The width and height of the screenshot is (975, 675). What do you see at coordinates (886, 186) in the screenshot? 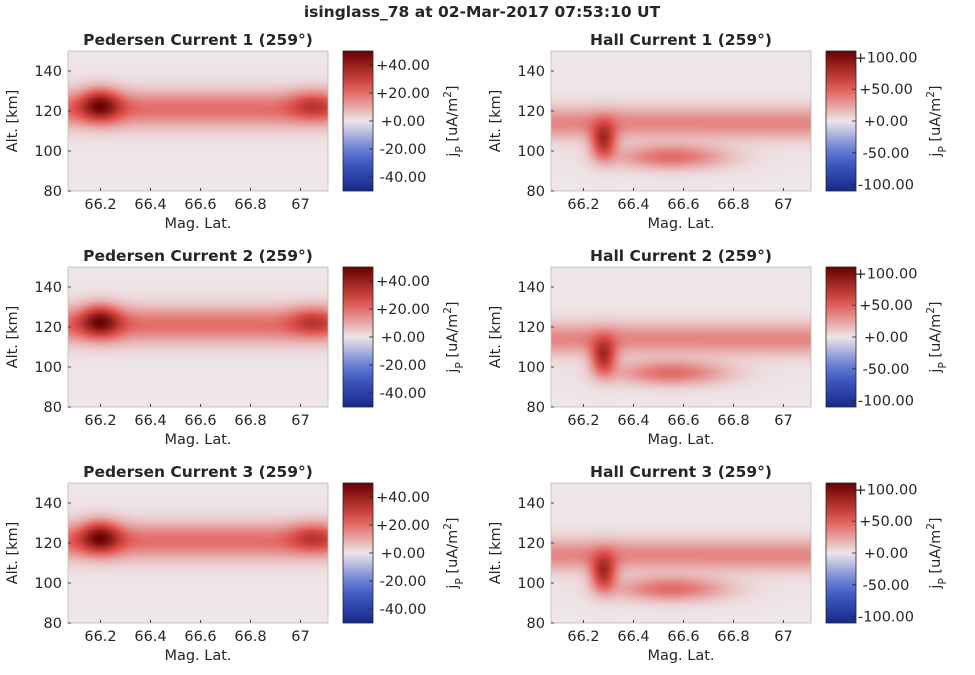
I see `colorbar-tick-label: -100.00` at bounding box center [886, 186].